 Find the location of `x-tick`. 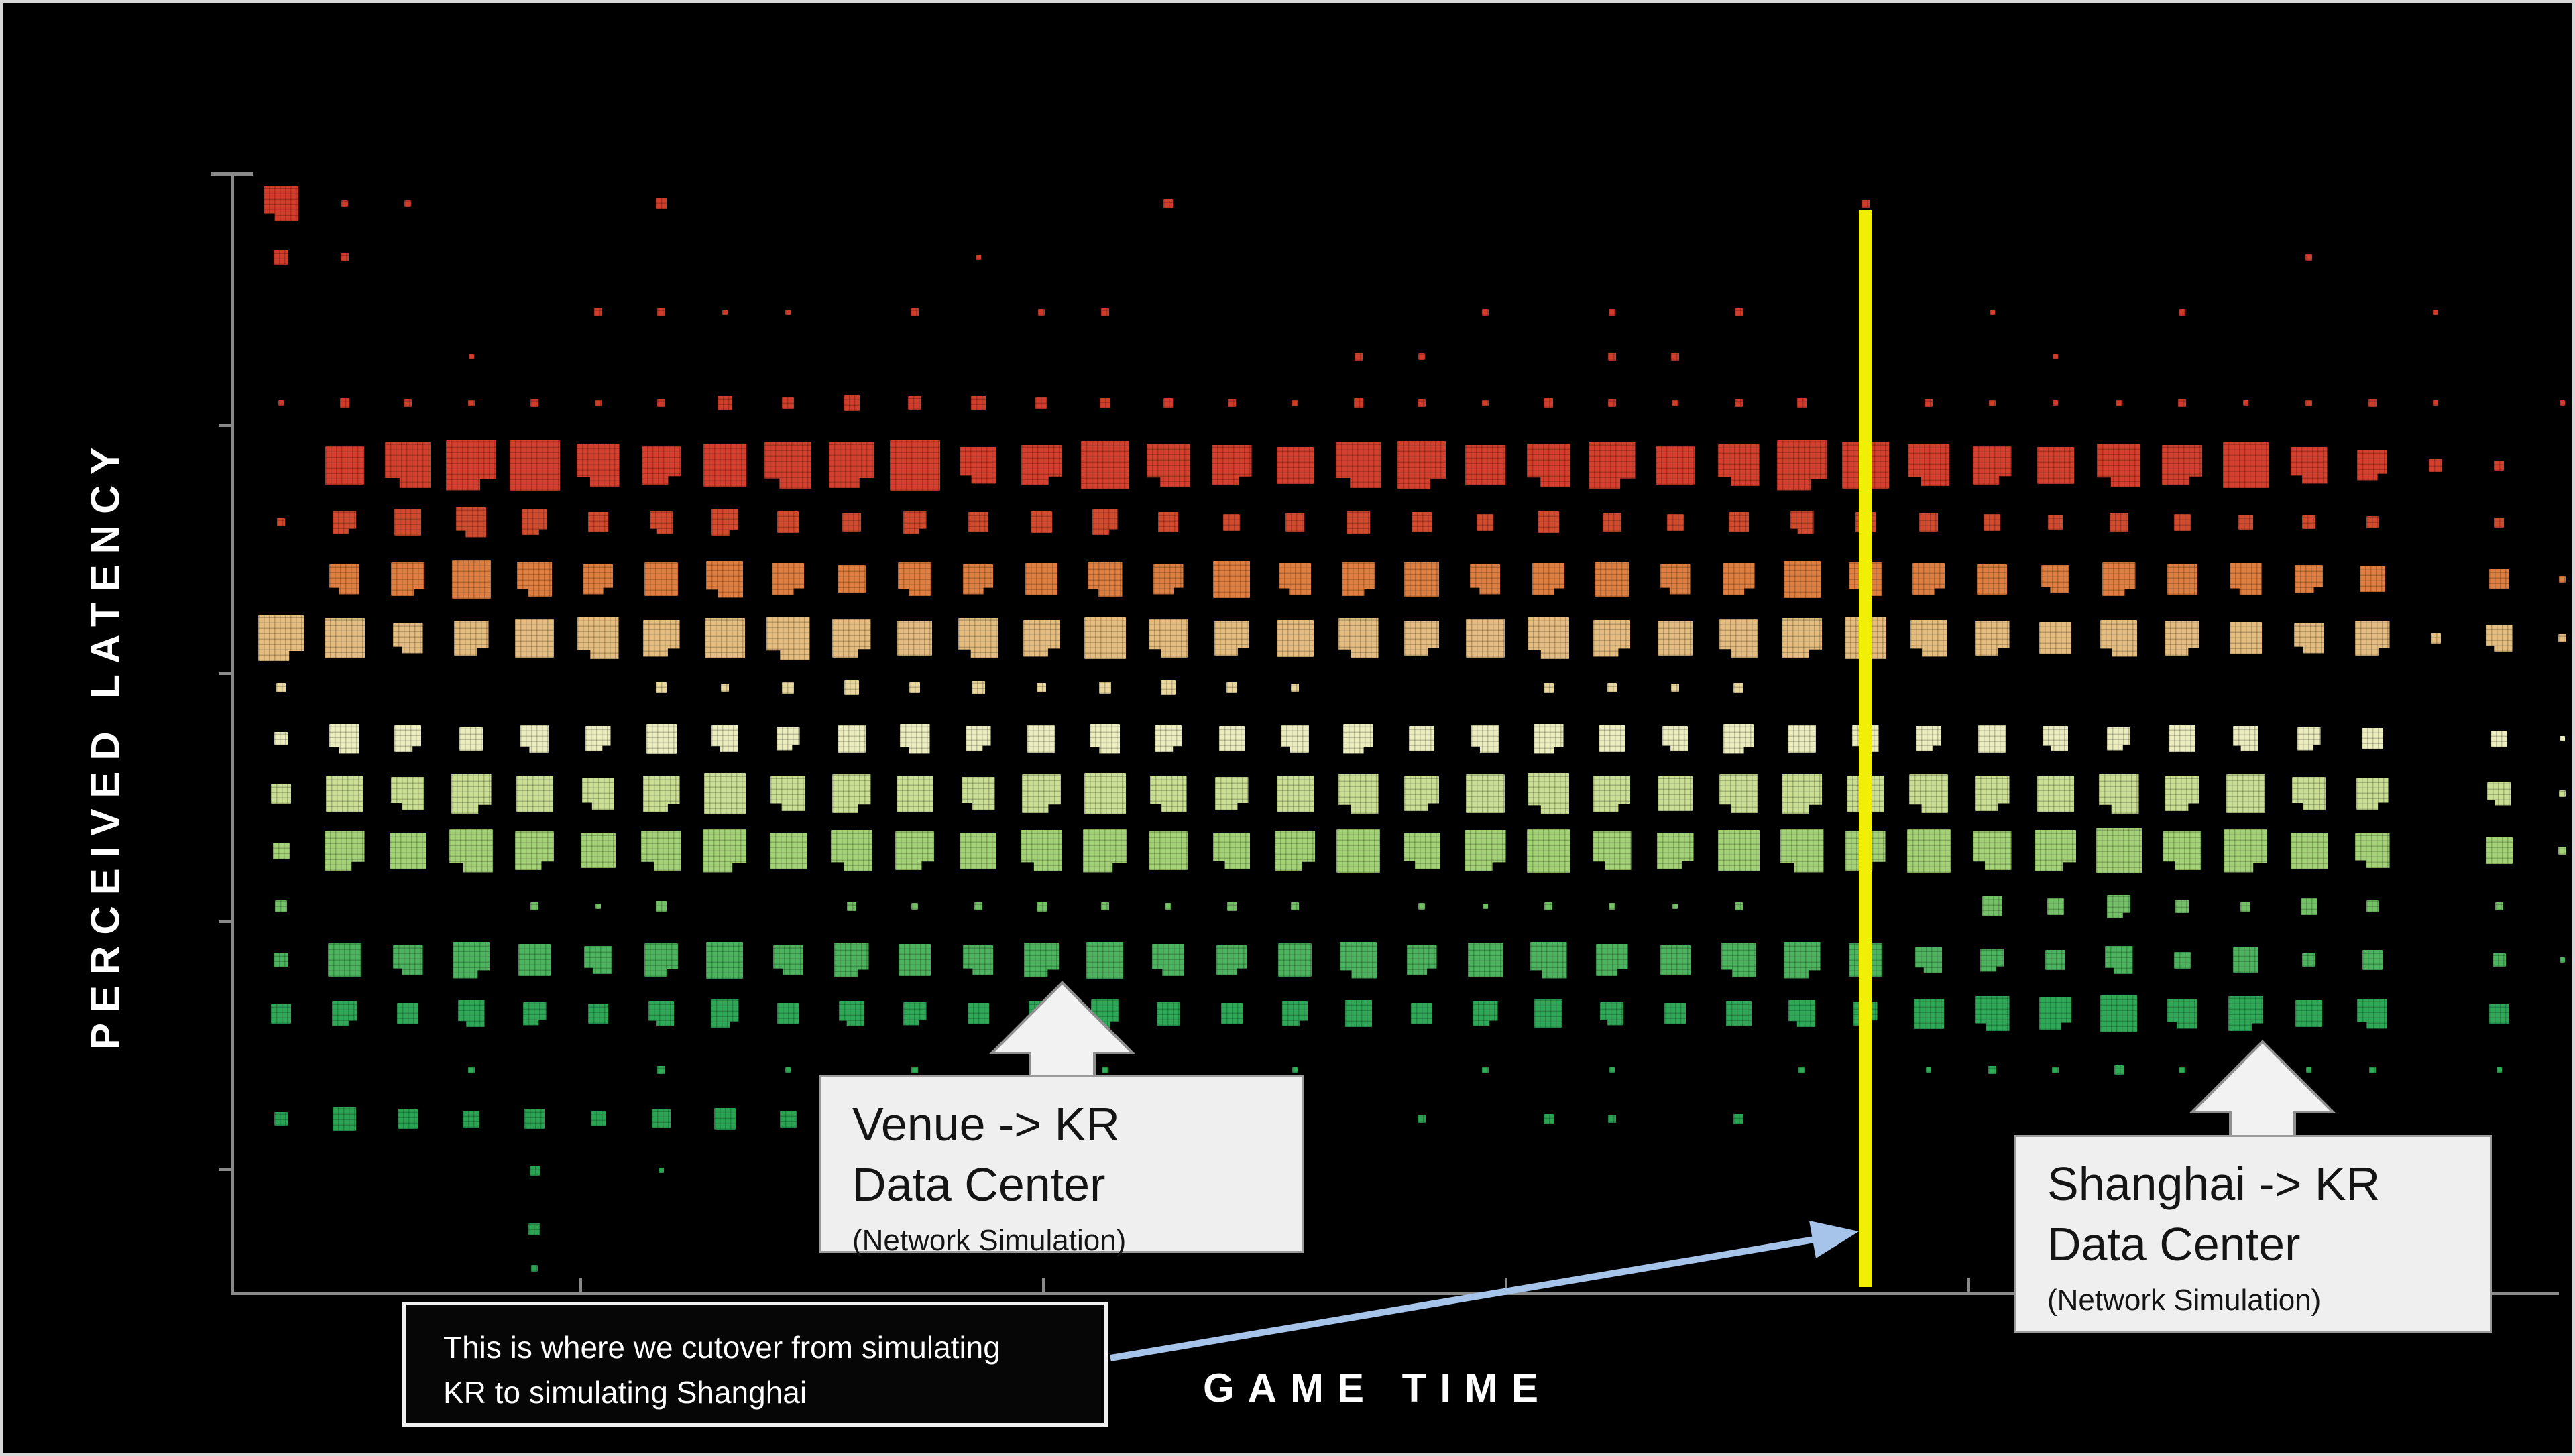

x-tick is located at coordinates (1043, 1285).